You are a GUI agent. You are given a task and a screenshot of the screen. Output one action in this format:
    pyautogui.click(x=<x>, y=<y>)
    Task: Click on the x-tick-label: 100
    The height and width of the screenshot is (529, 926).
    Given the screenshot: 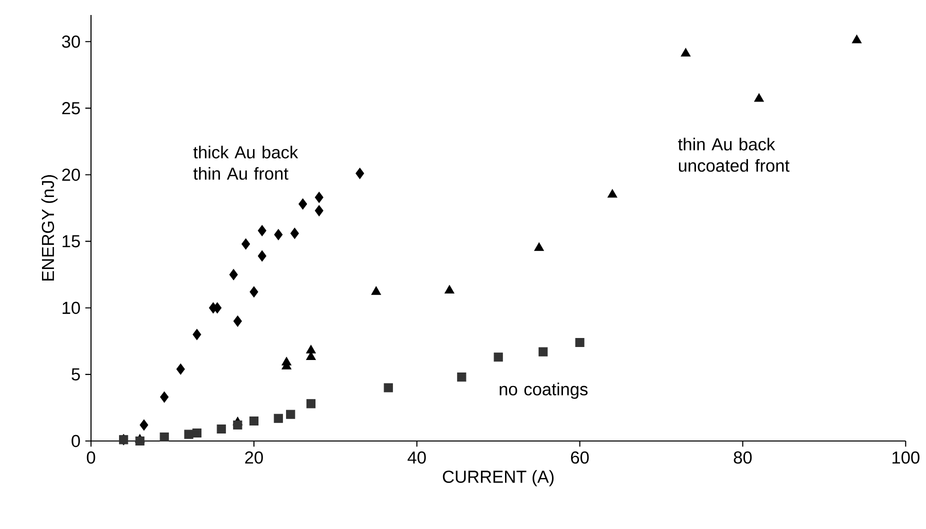 What is the action you would take?
    pyautogui.click(x=906, y=457)
    